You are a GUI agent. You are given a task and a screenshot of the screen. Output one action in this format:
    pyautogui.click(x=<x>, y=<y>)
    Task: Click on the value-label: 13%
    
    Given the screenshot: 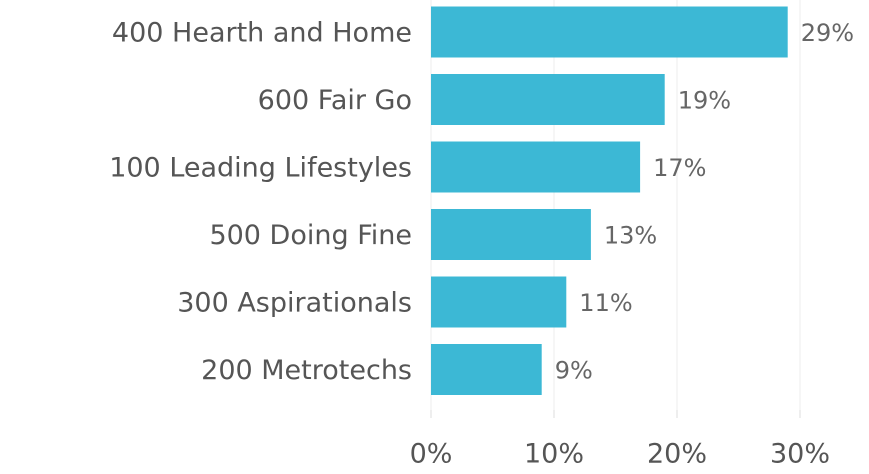 What is the action you would take?
    pyautogui.click(x=630, y=236)
    